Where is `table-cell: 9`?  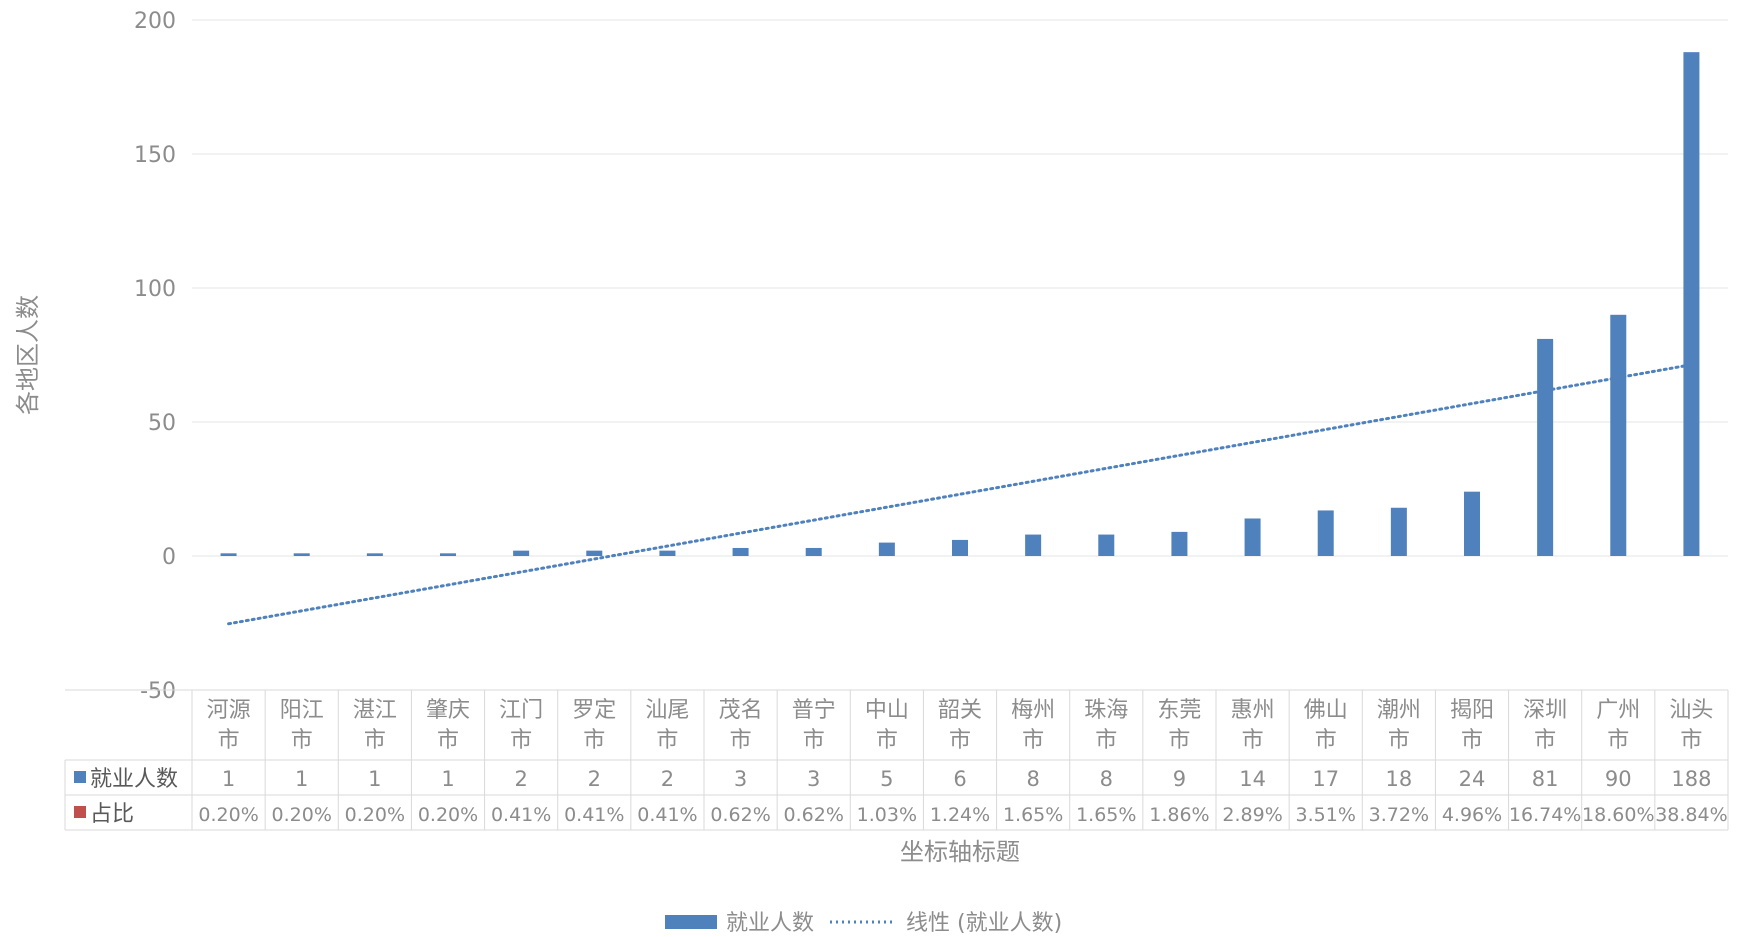
table-cell: 9 is located at coordinates (1179, 779).